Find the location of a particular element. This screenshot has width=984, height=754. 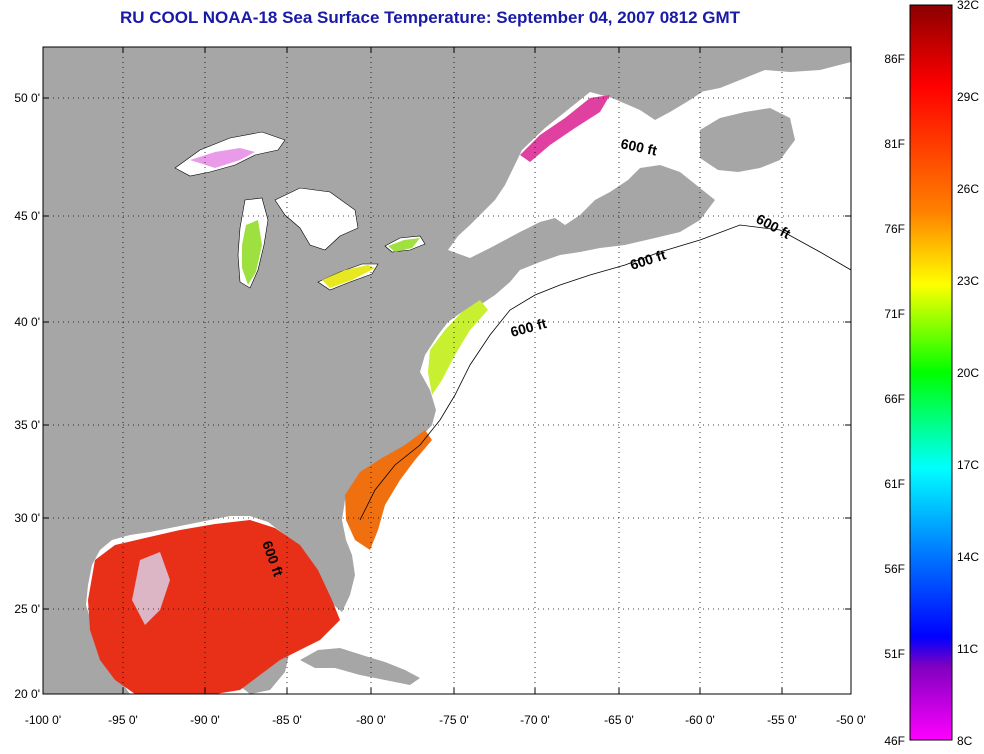

lon-label: -85 0' is located at coordinates (287, 720).